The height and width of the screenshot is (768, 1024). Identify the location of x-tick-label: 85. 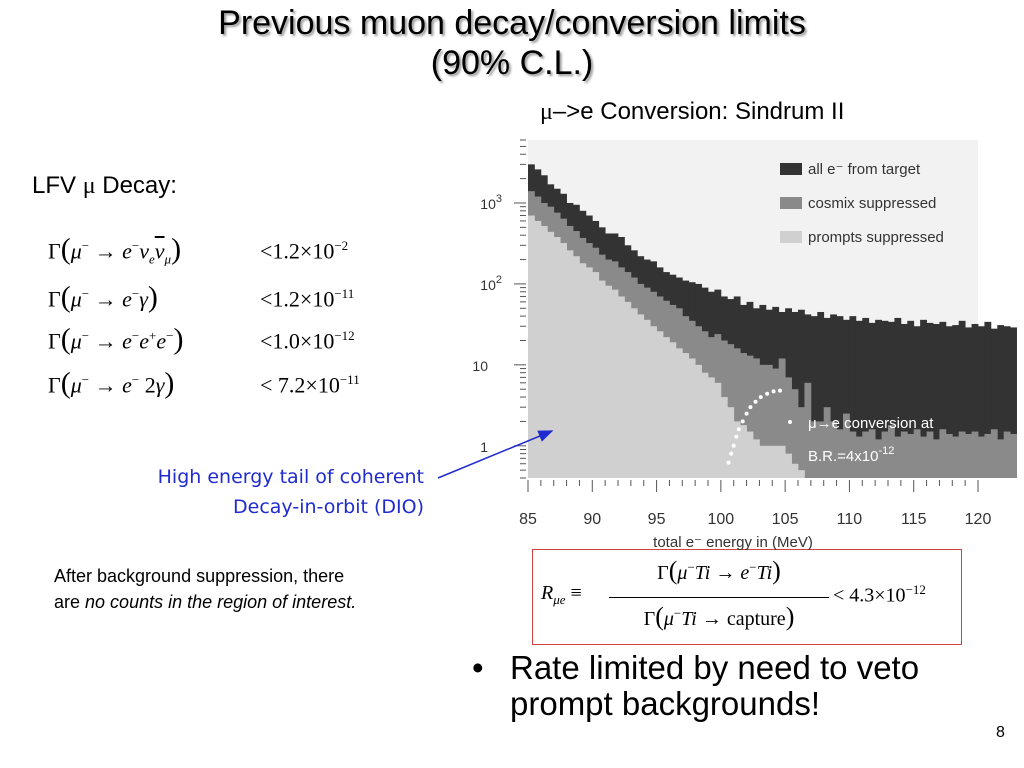
(528, 519).